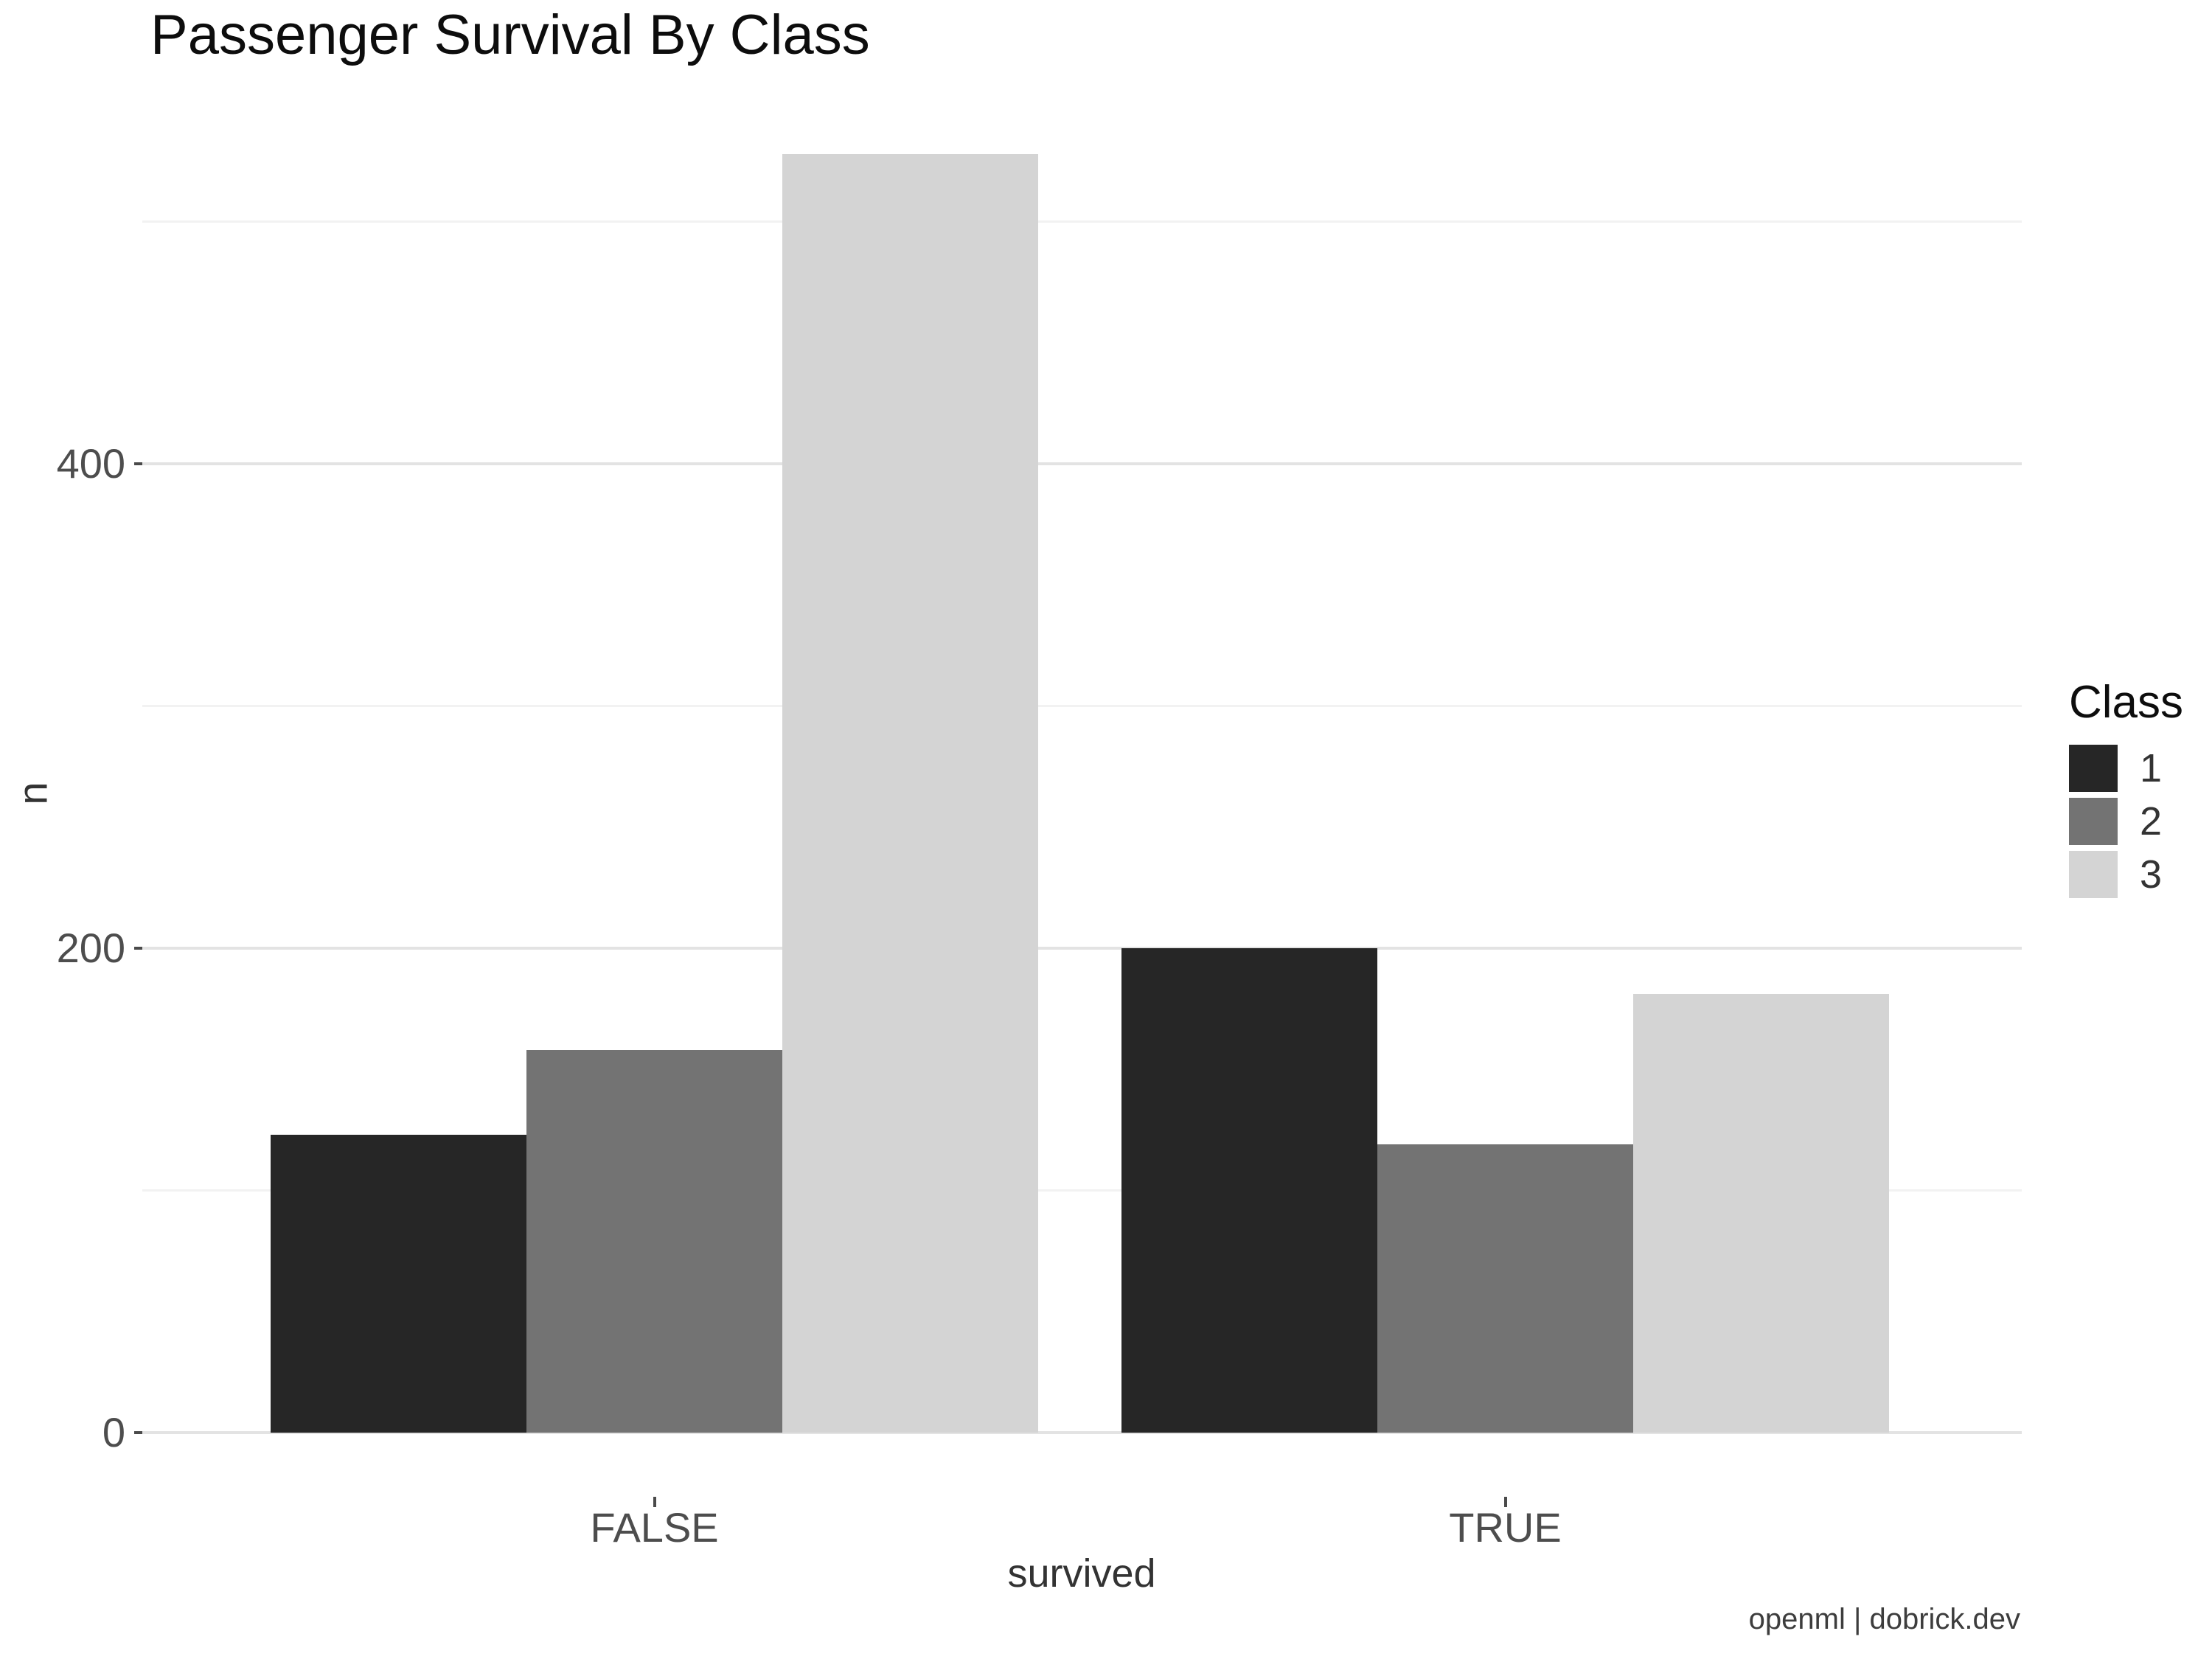  Describe the element at coordinates (32, 793) in the screenshot. I see `y-axis-title: n` at that location.